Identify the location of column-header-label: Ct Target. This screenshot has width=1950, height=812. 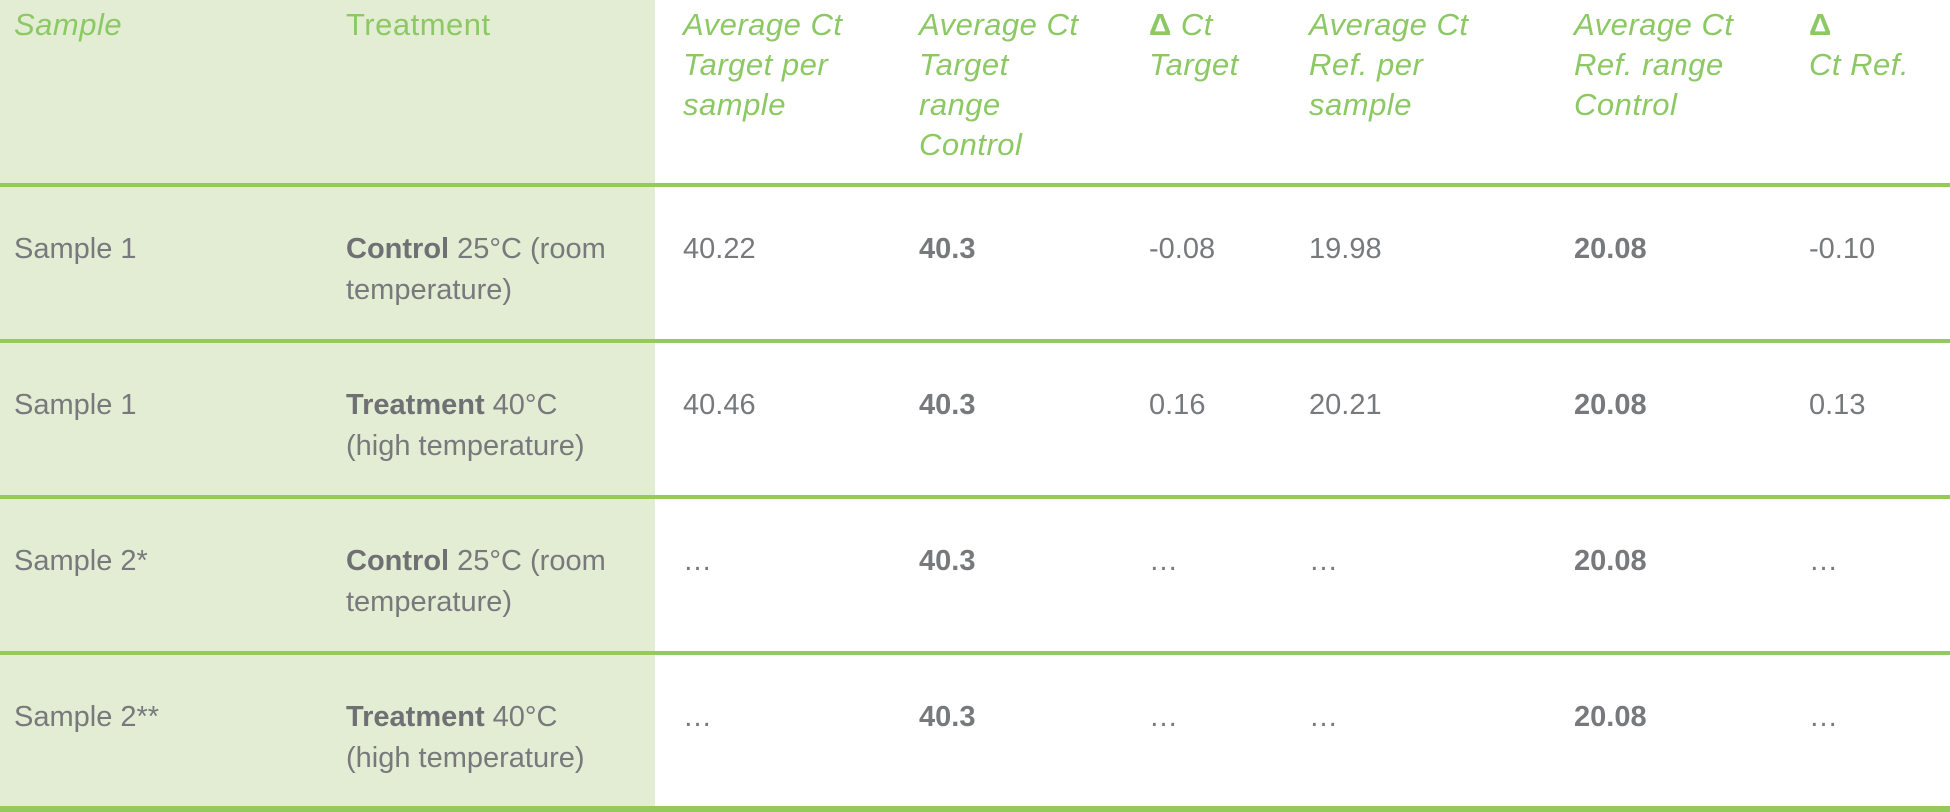
(1194, 44).